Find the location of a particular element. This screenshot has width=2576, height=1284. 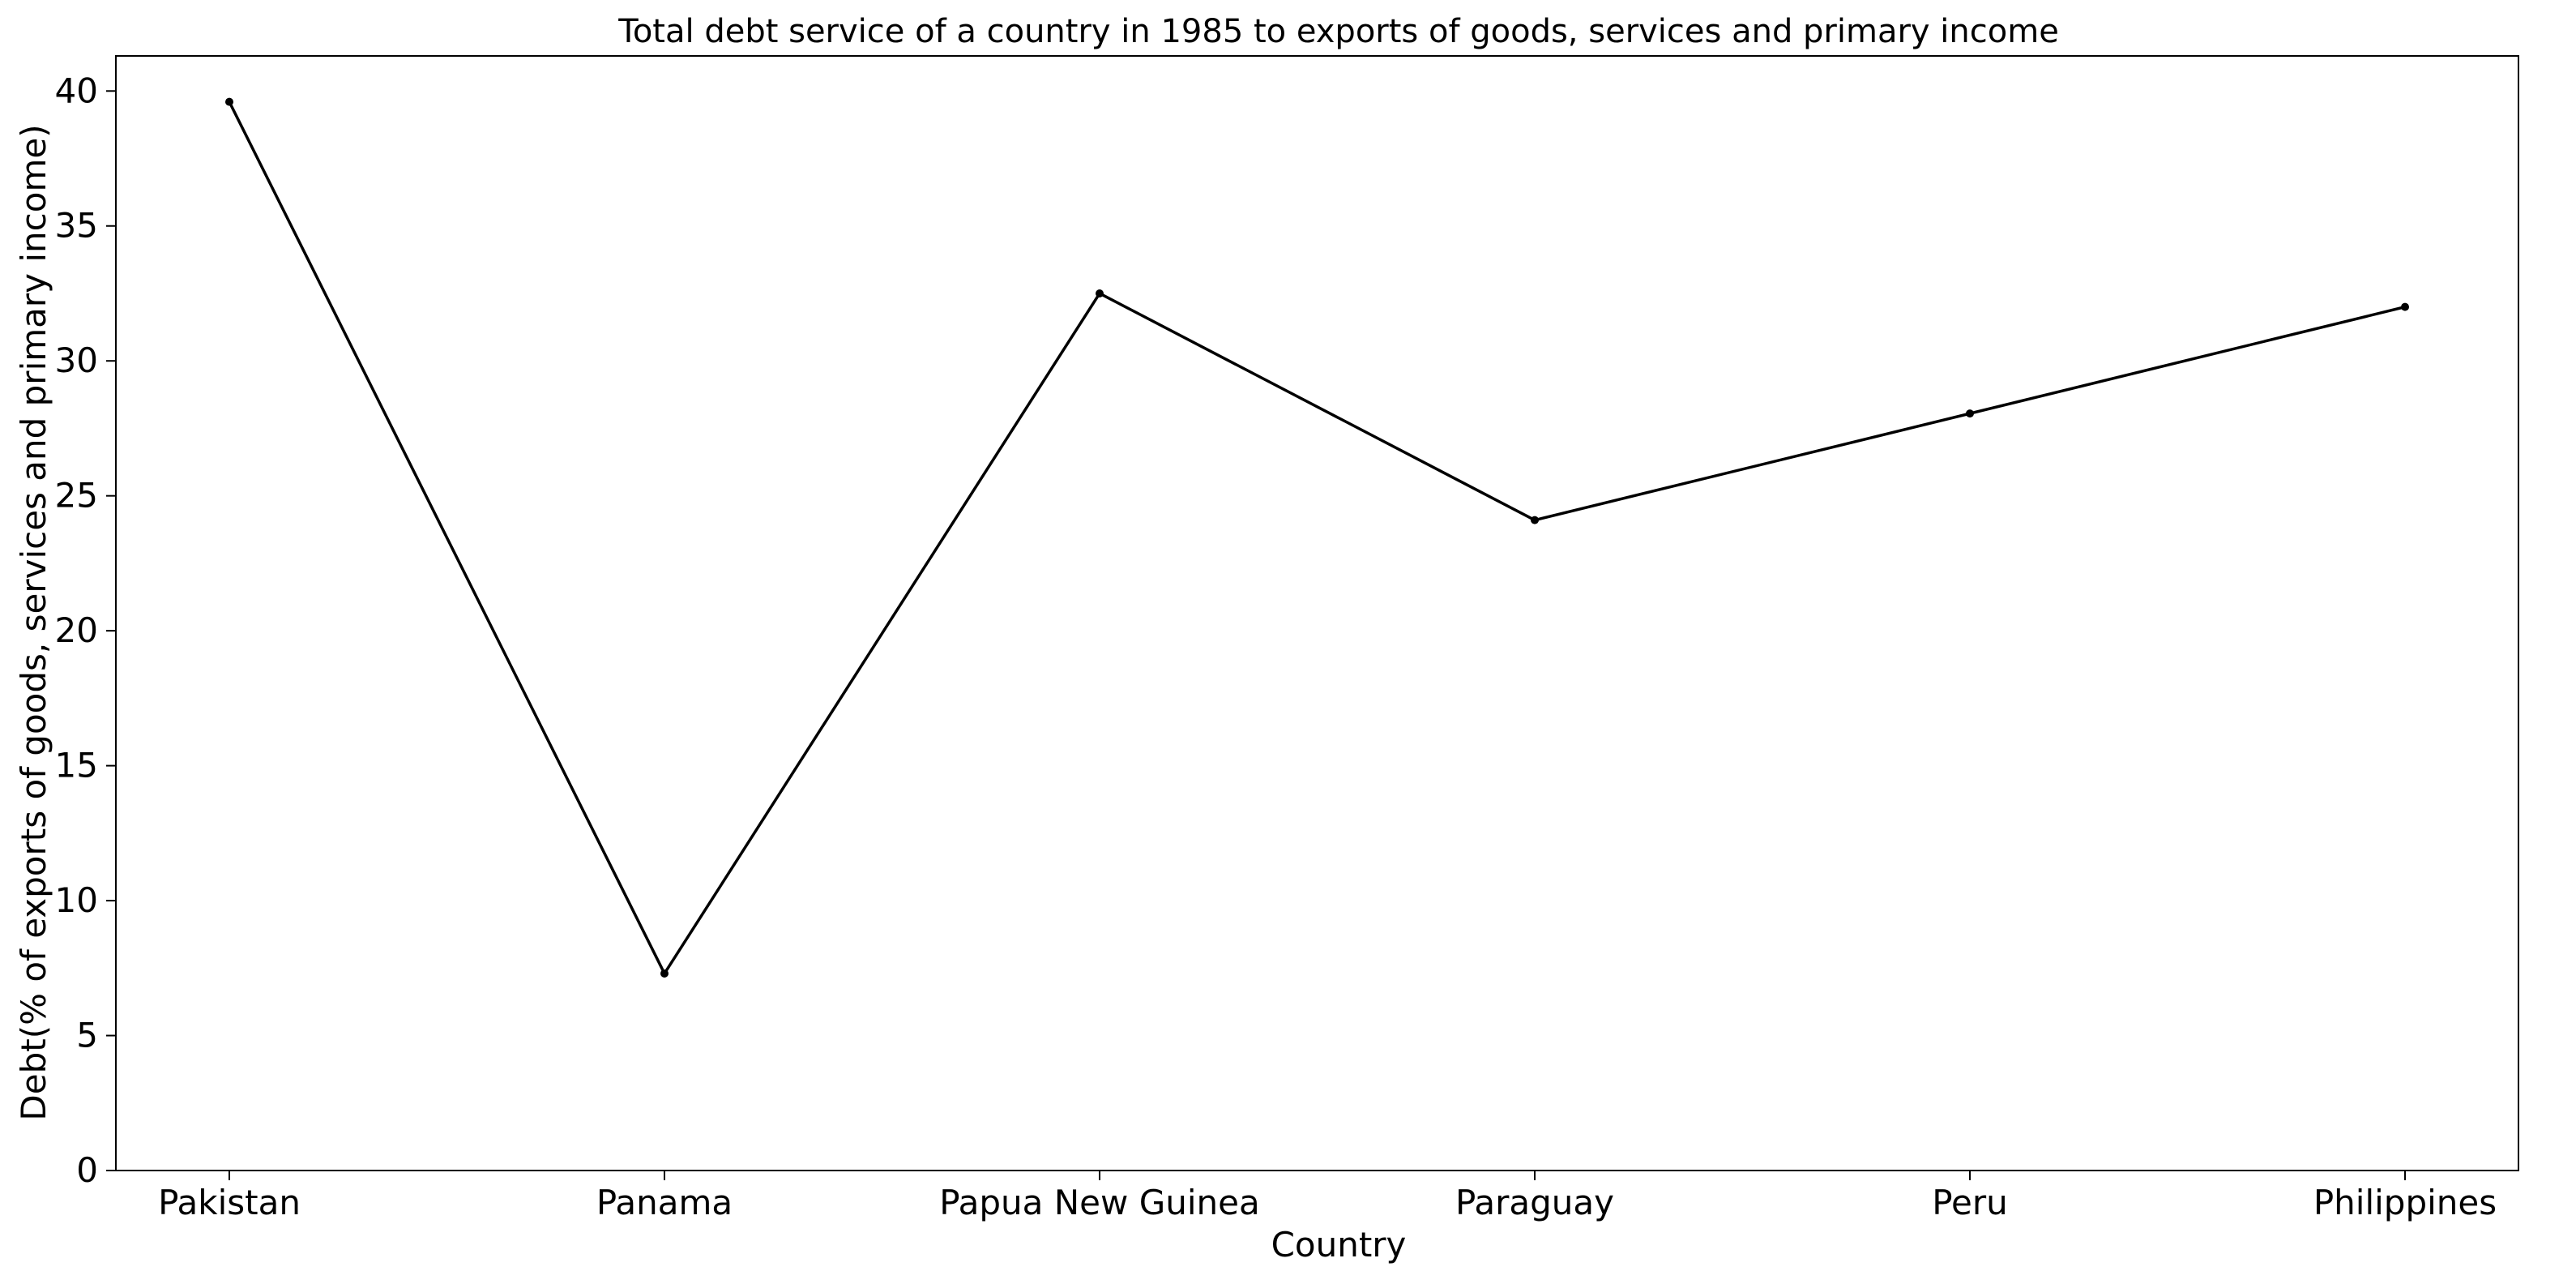

y-tick-label: 5 is located at coordinates (87, 1035).